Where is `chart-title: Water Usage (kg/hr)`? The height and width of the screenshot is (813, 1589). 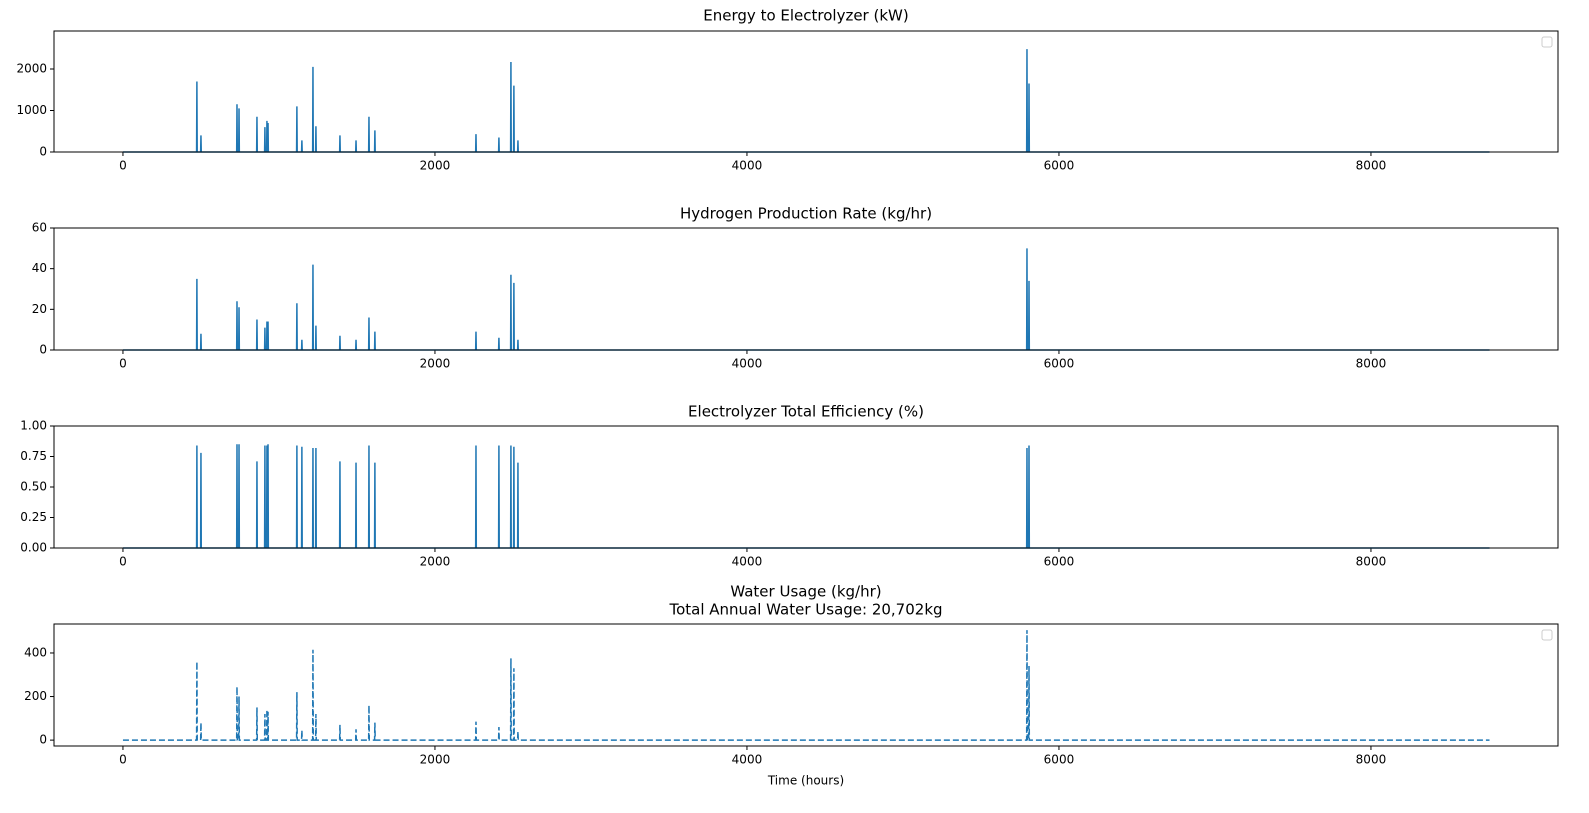
chart-title: Water Usage (kg/hr) is located at coordinates (805, 592).